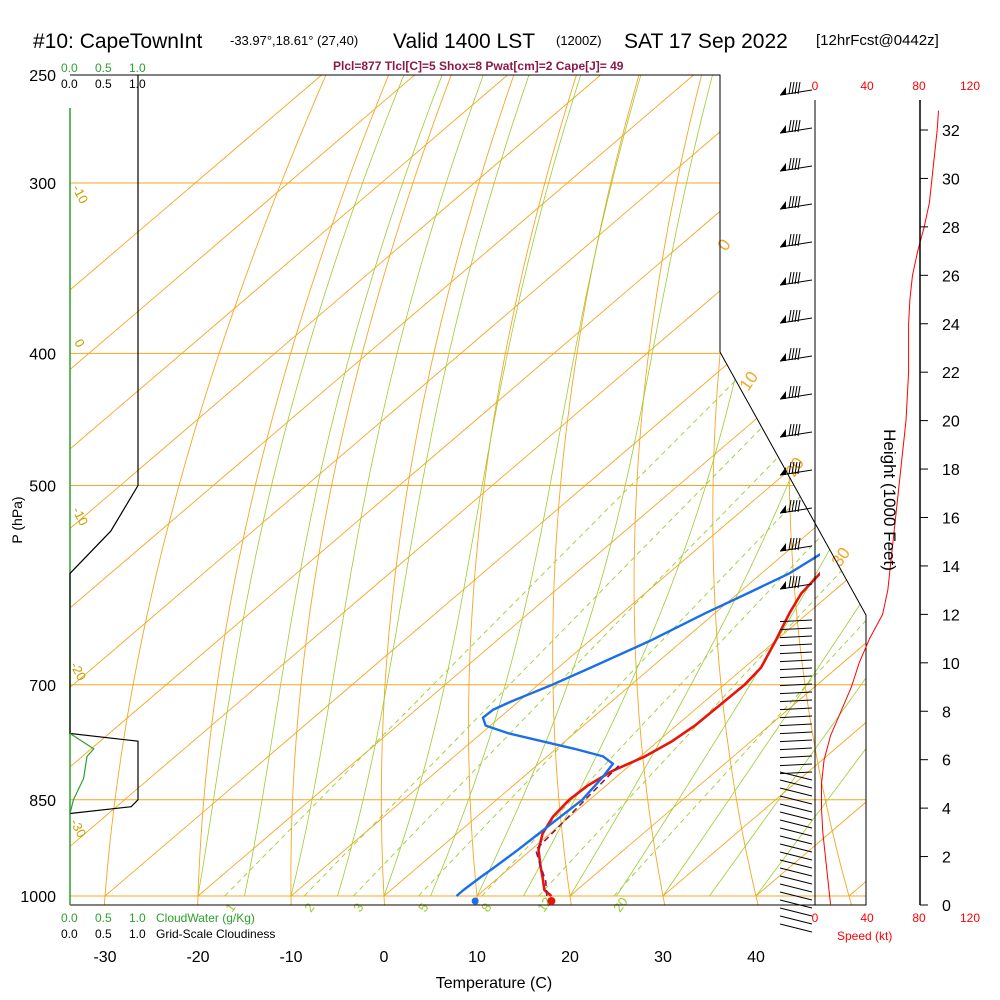 The image size is (1000, 1000). I want to click on height-tick-label: 32, so click(951, 131).